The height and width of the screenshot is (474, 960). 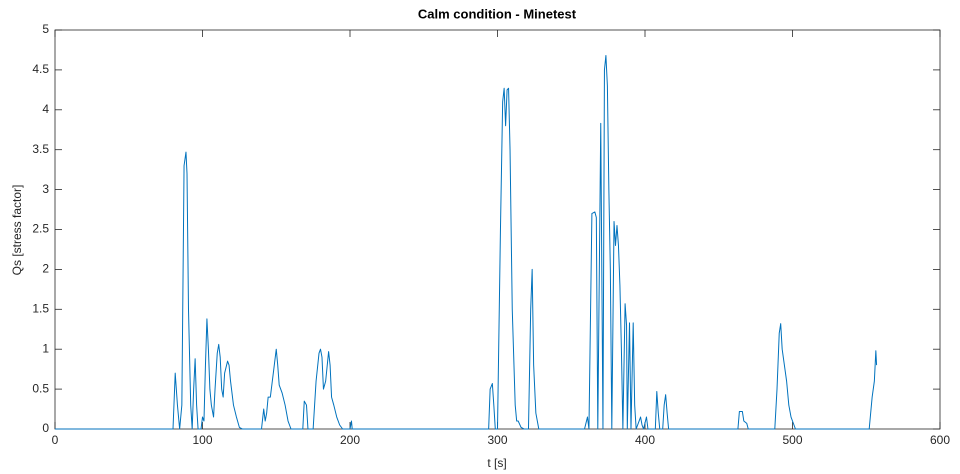 What do you see at coordinates (202, 440) in the screenshot?
I see `x-tick-label: 100` at bounding box center [202, 440].